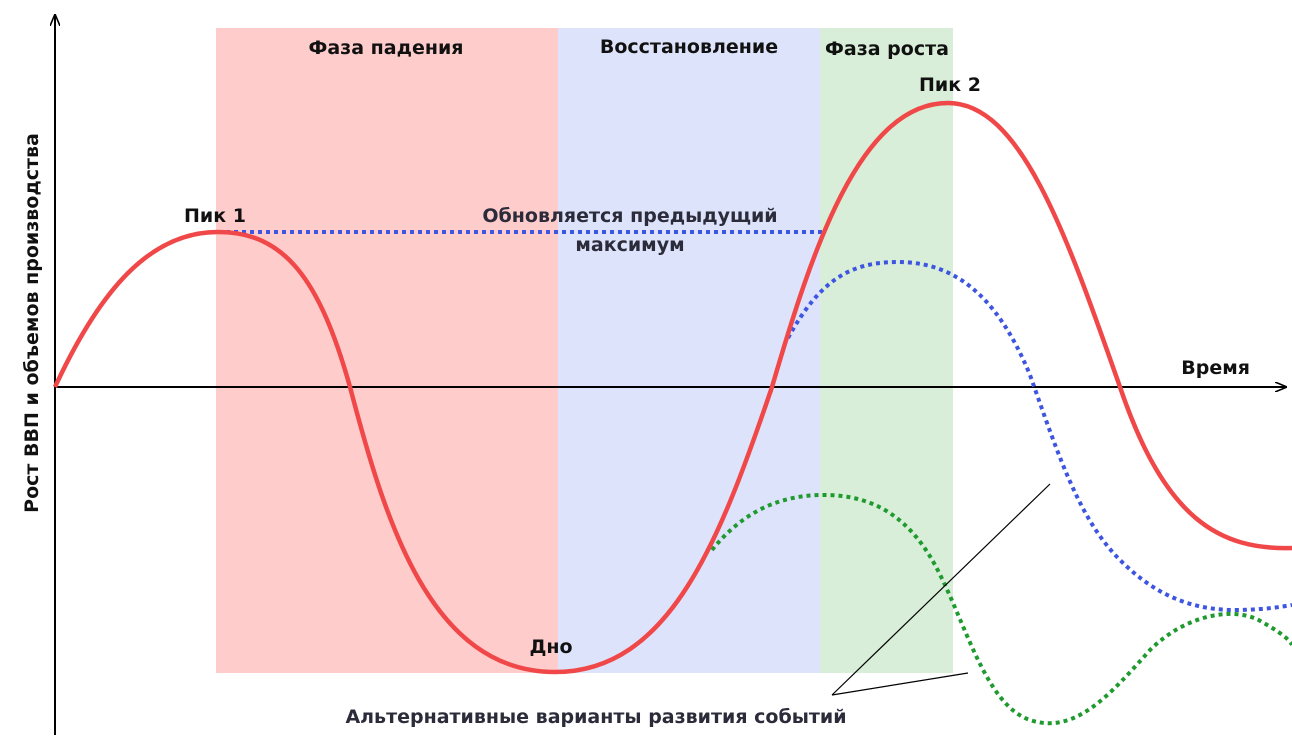  What do you see at coordinates (887, 49) in the screenshot?
I see `phase-growth-label: Фаза роста` at bounding box center [887, 49].